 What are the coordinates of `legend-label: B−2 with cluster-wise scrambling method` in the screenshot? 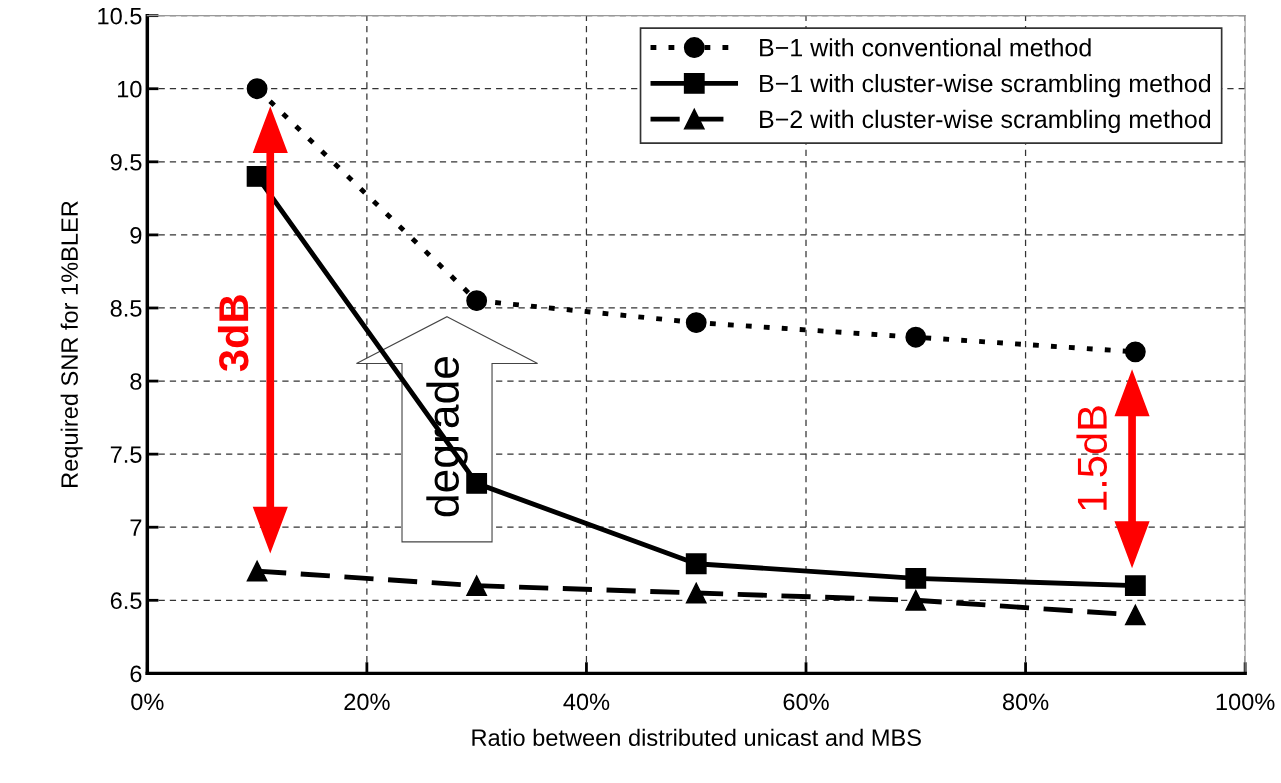 It's located at (985, 121).